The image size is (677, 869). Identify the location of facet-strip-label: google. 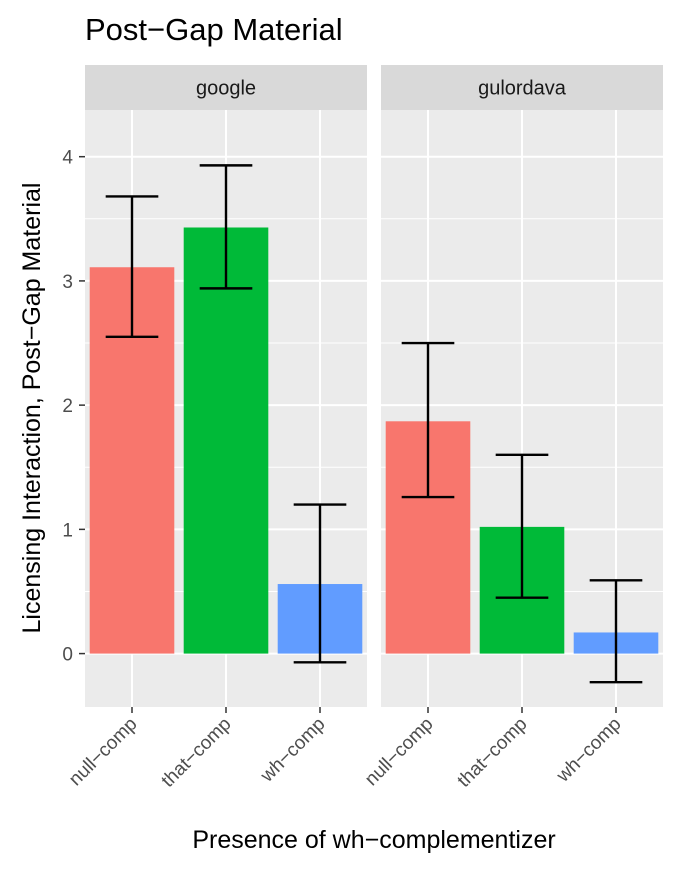
(226, 89).